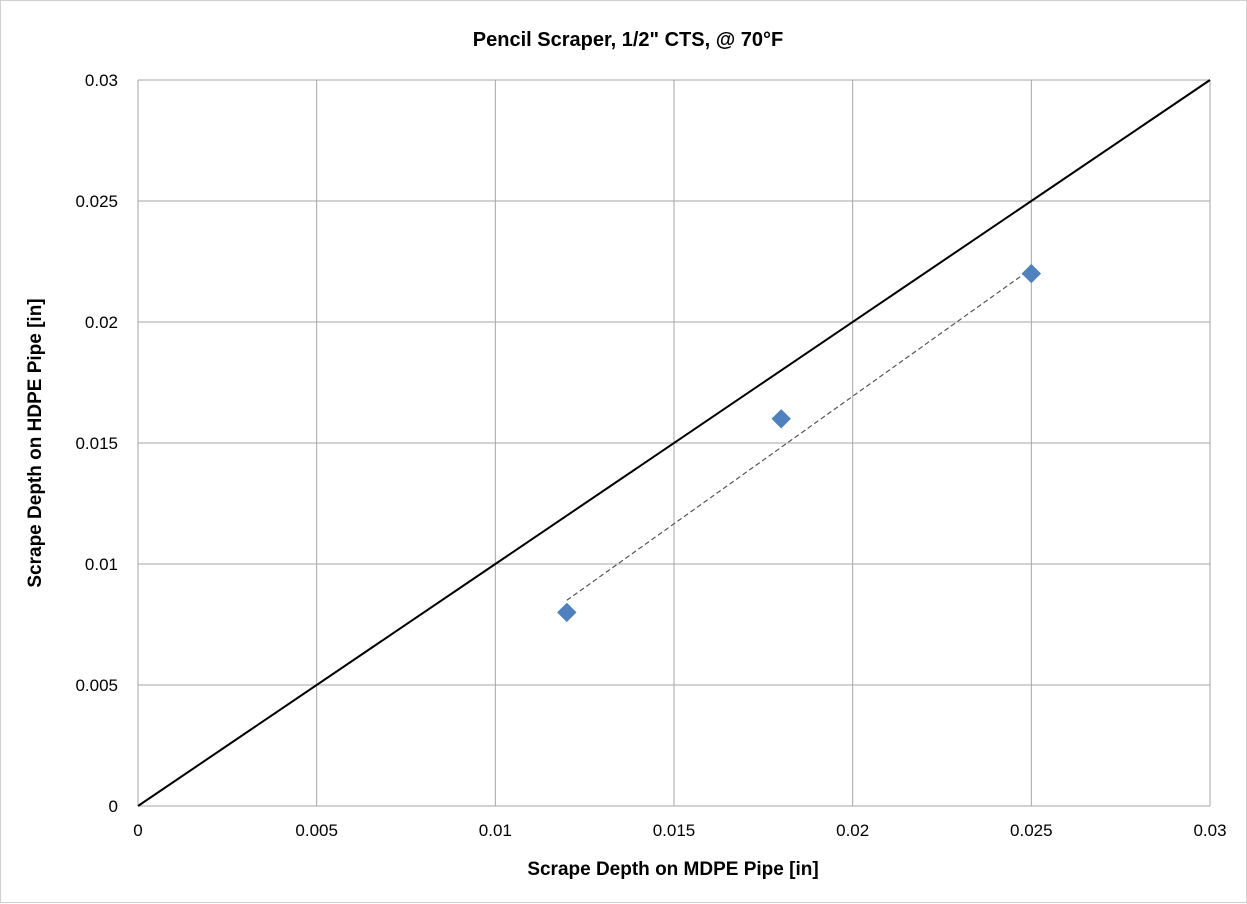 The height and width of the screenshot is (904, 1247). I want to click on x-axis-label: Scrape Depth on MDPE Pipe [in], so click(672, 869).